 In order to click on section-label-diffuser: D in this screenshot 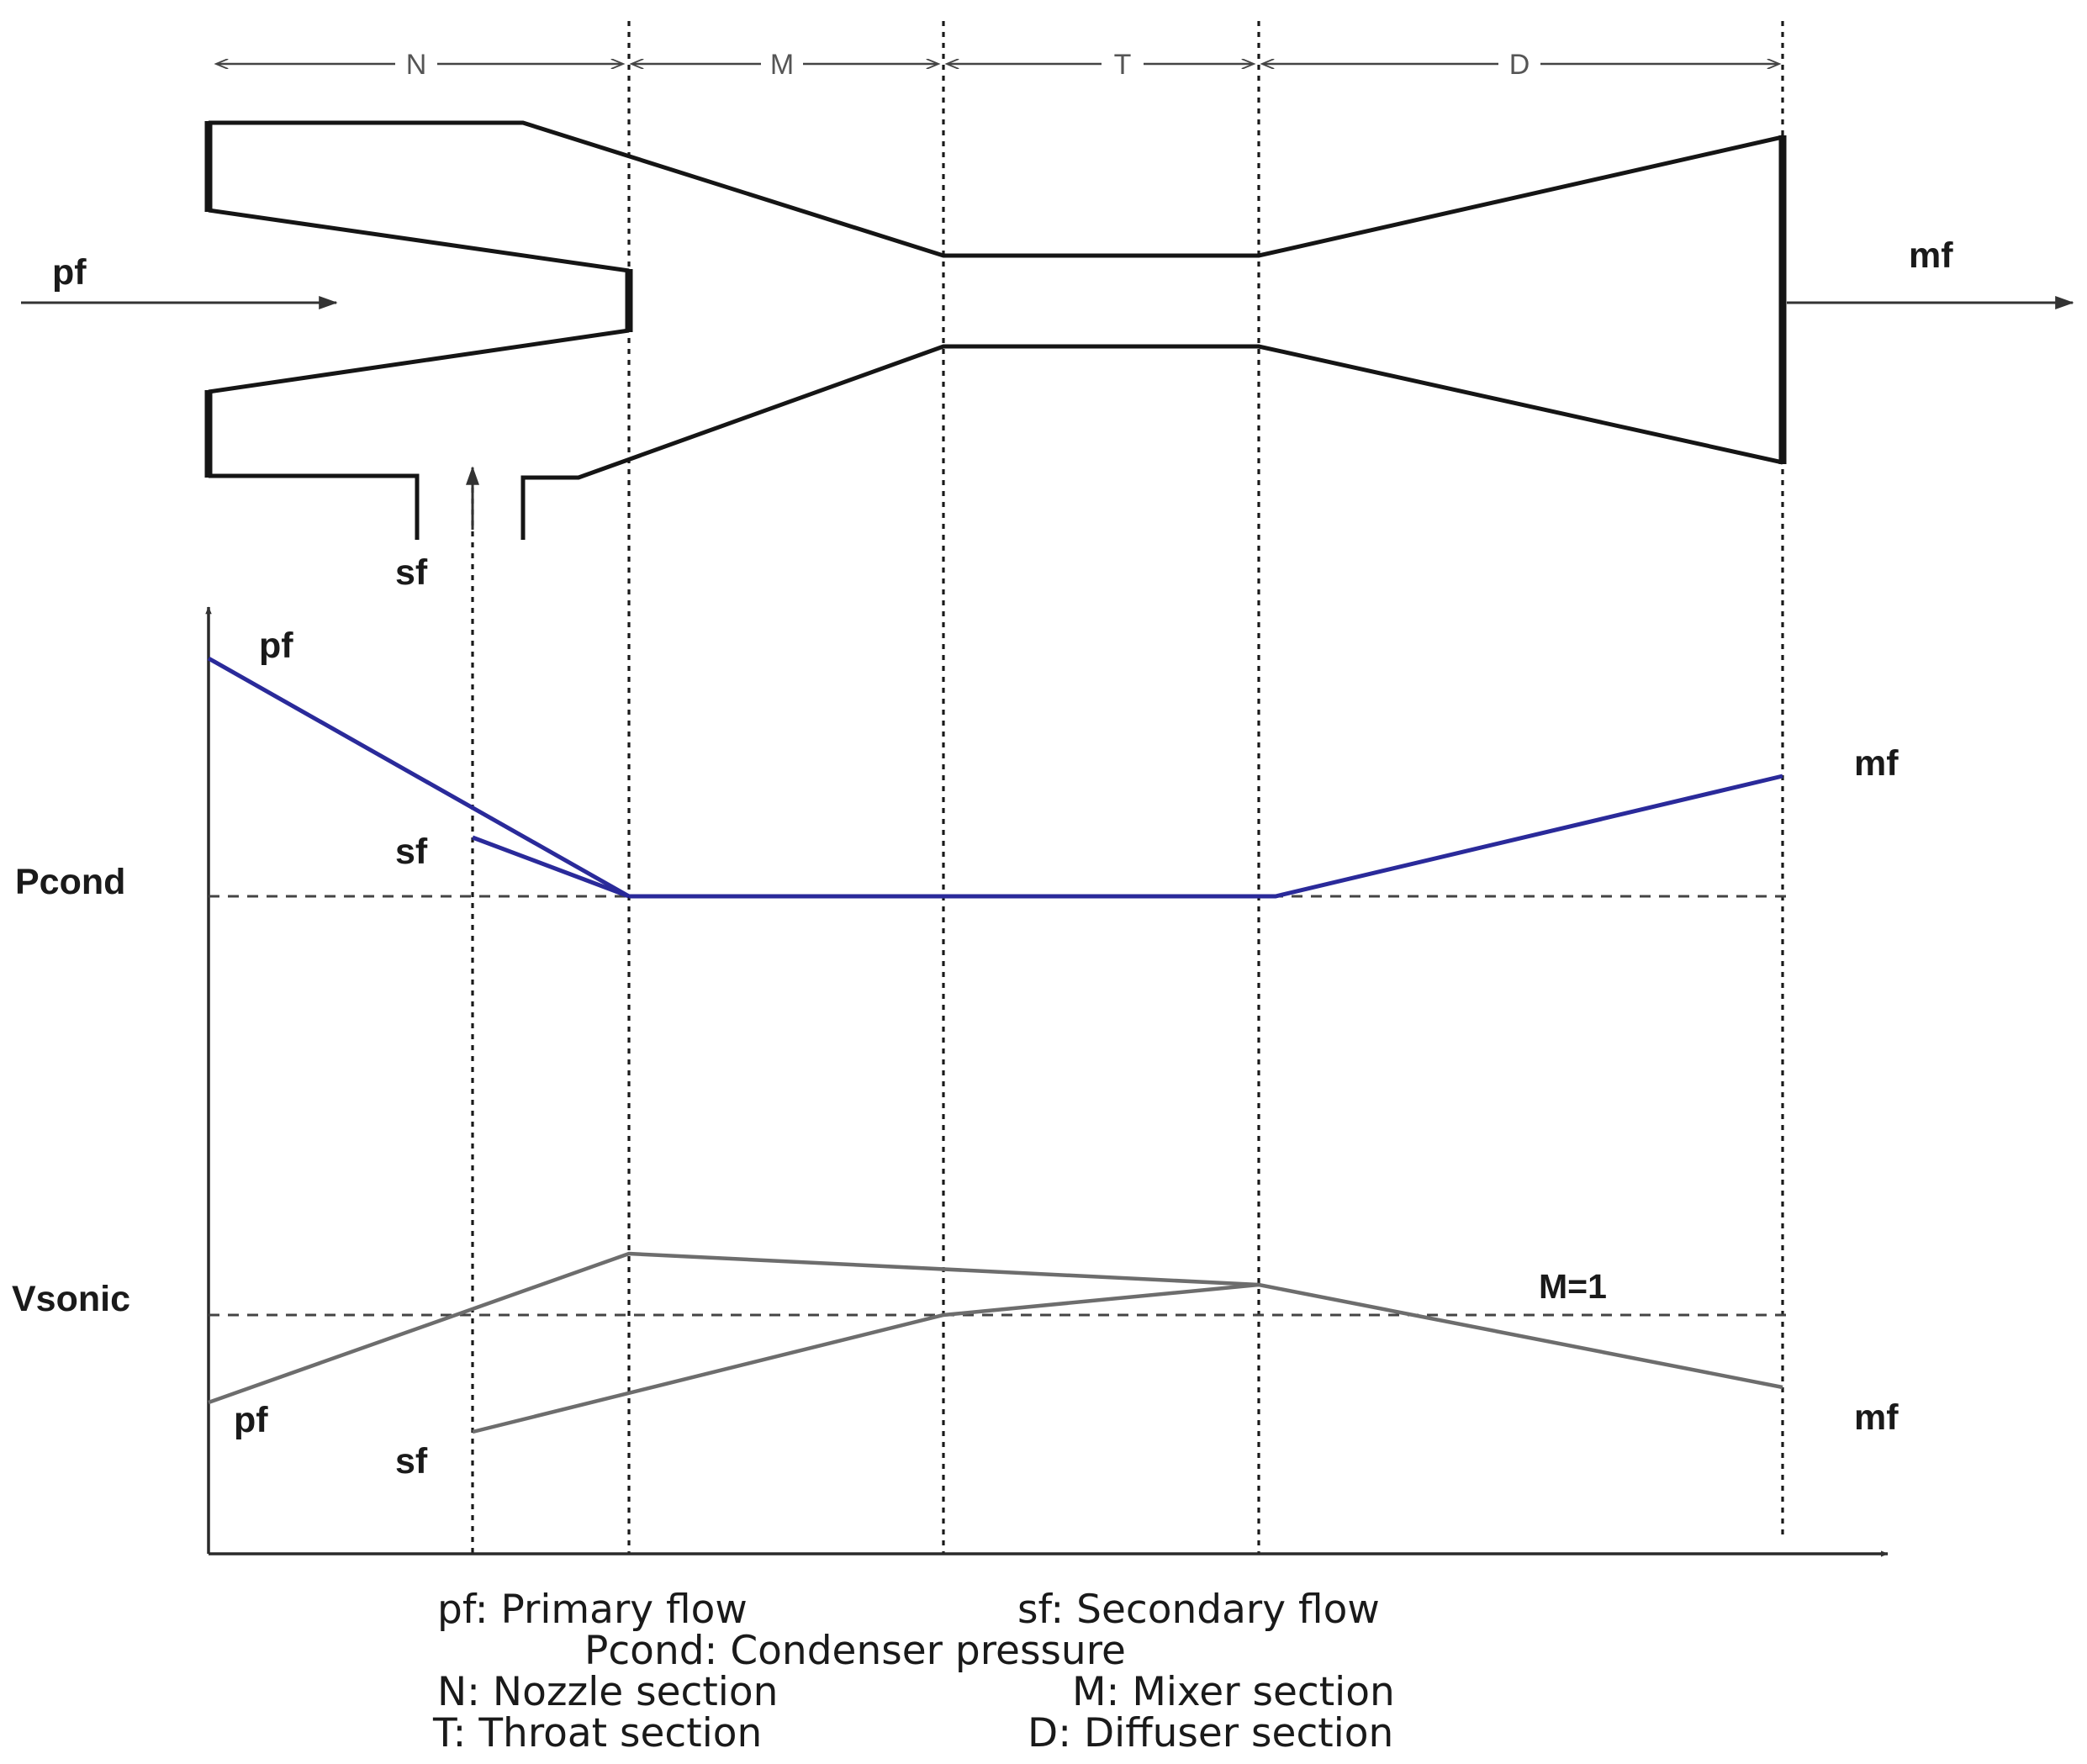, I will do `click(1520, 65)`.